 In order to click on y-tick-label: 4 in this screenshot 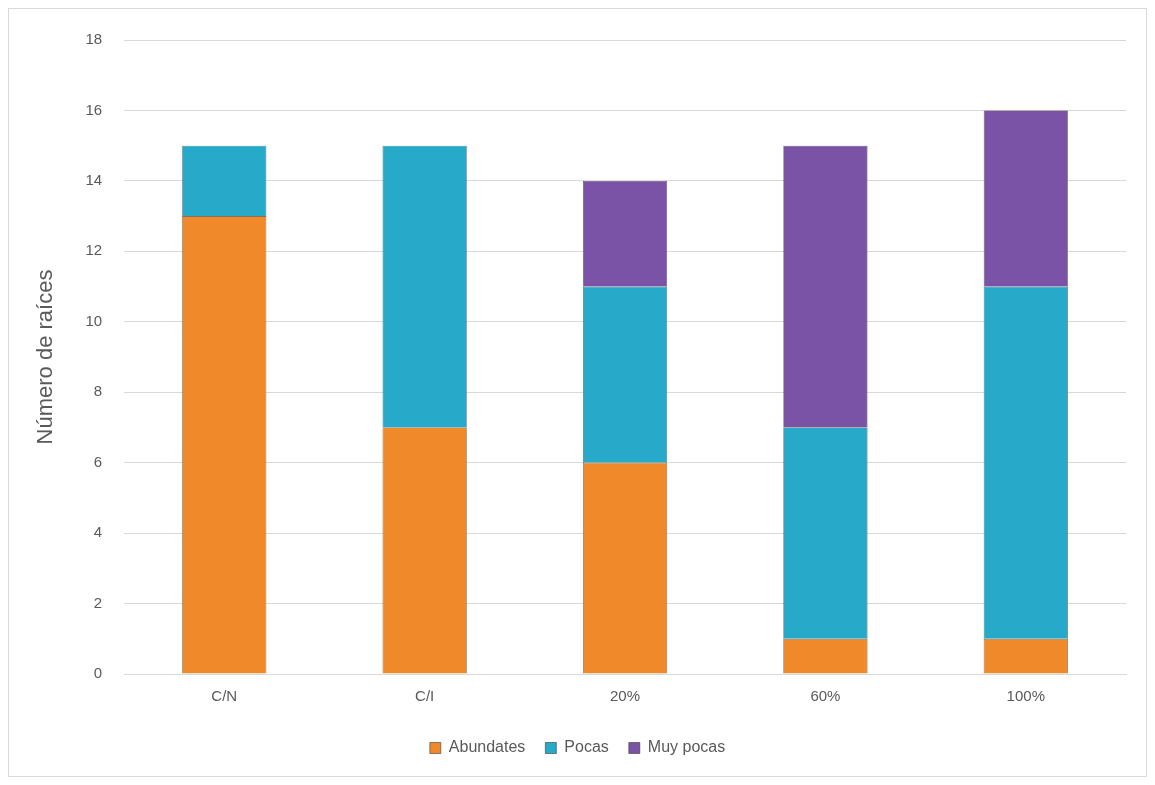, I will do `click(98, 532)`.